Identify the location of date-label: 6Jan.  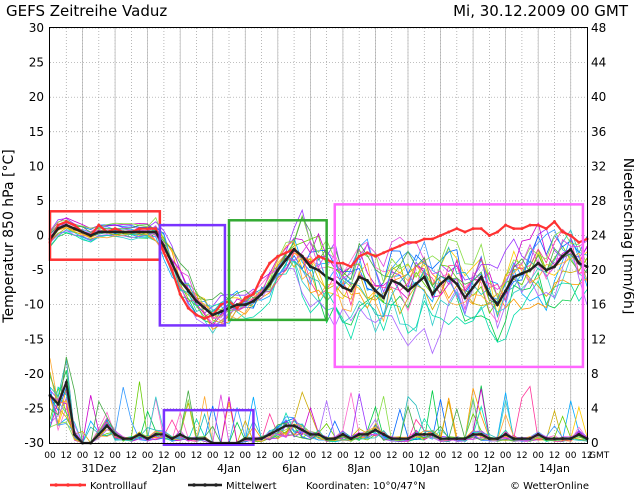
(294, 468).